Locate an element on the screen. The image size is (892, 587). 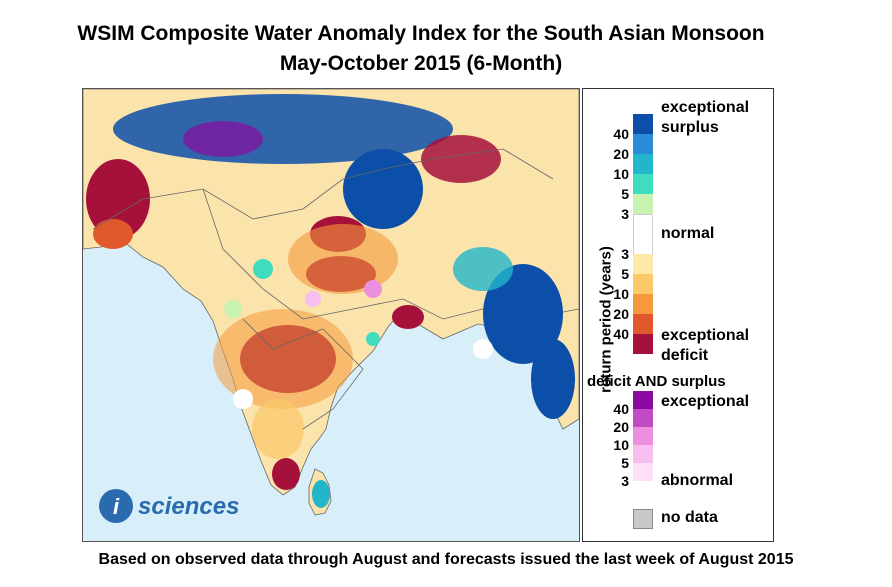
label-exceptional-surplus-2: surplus is located at coordinates (690, 127).